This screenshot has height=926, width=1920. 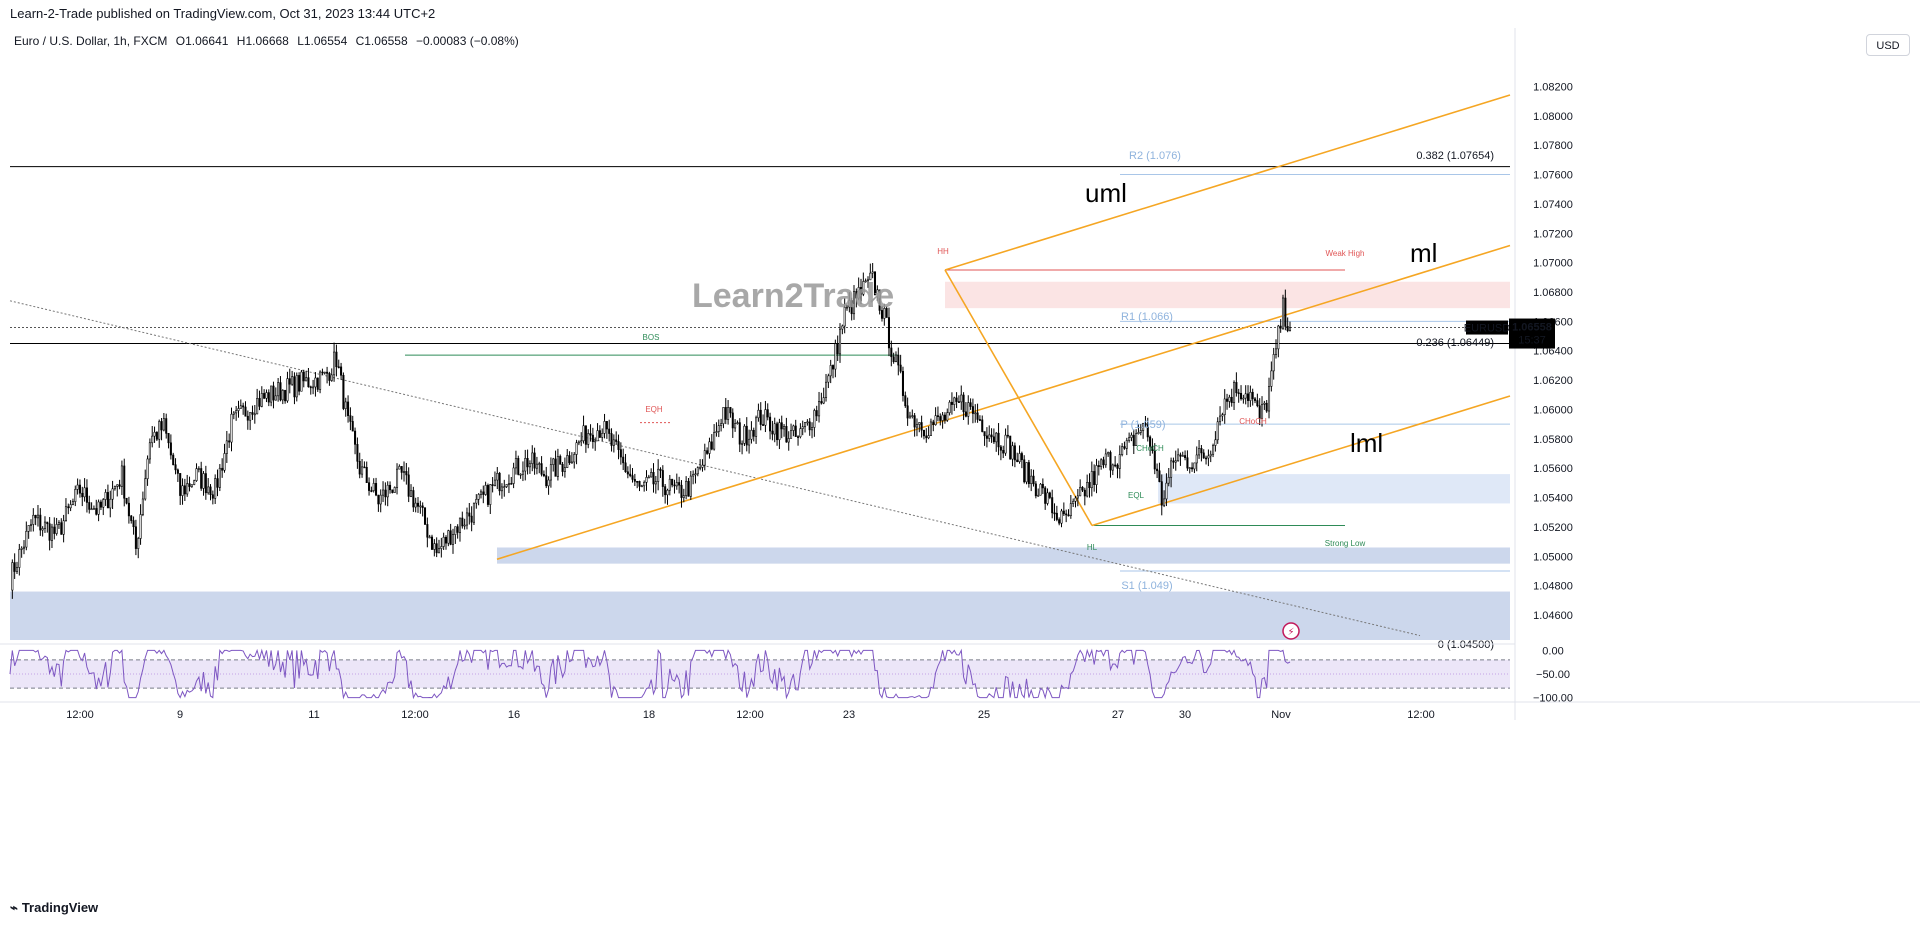 What do you see at coordinates (1455, 343) in the screenshot?
I see `fib-236-label: 0.236 (1.06449)` at bounding box center [1455, 343].